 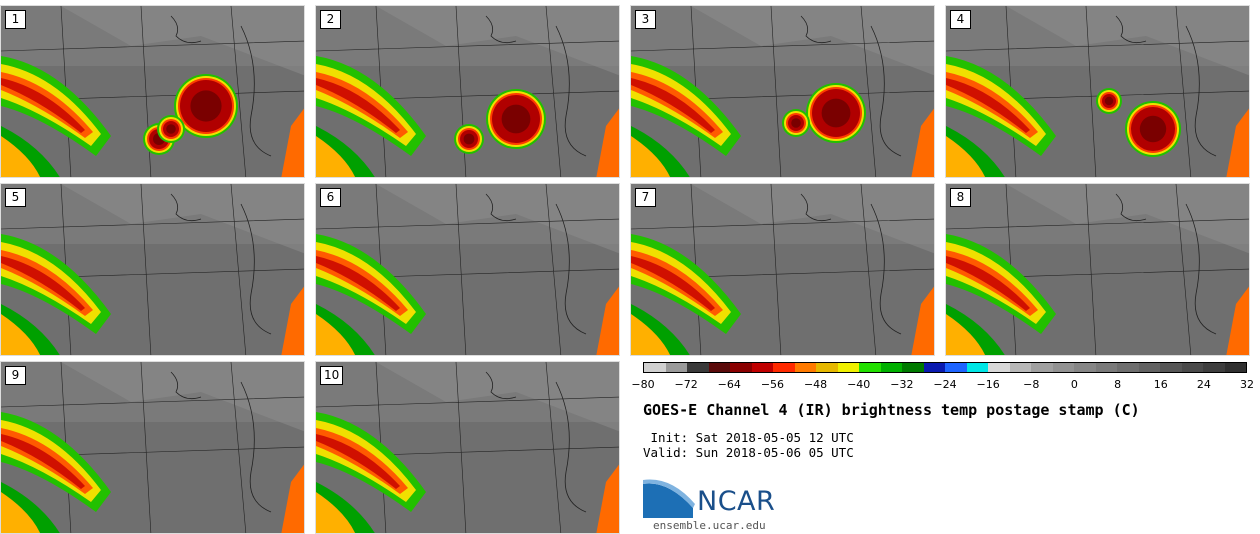 What do you see at coordinates (15, 19) in the screenshot?
I see `panel-number-label: 1` at bounding box center [15, 19].